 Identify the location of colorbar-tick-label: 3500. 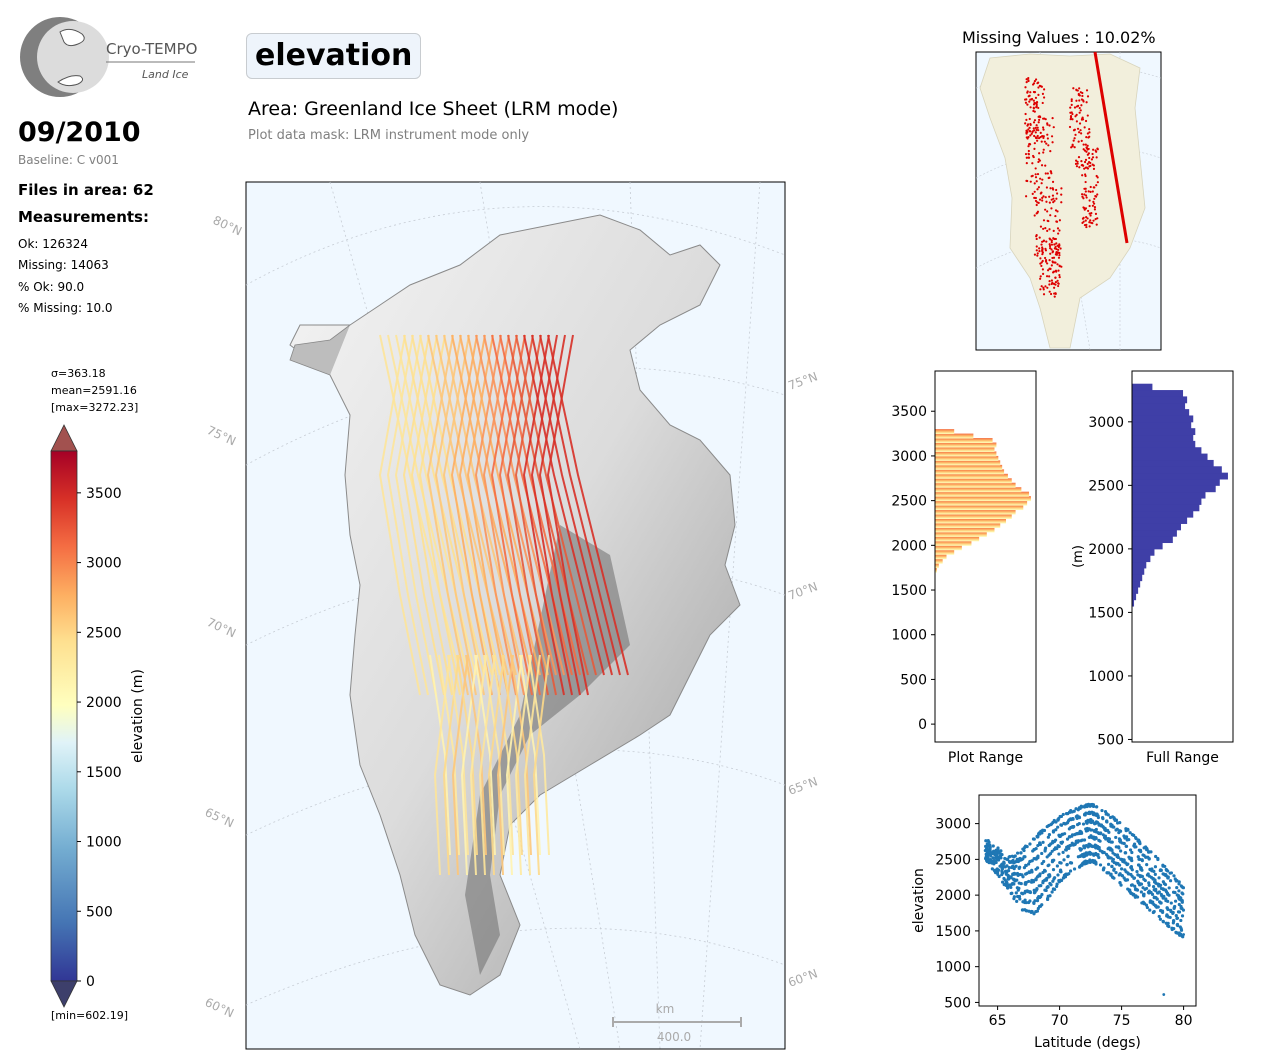
(104, 494).